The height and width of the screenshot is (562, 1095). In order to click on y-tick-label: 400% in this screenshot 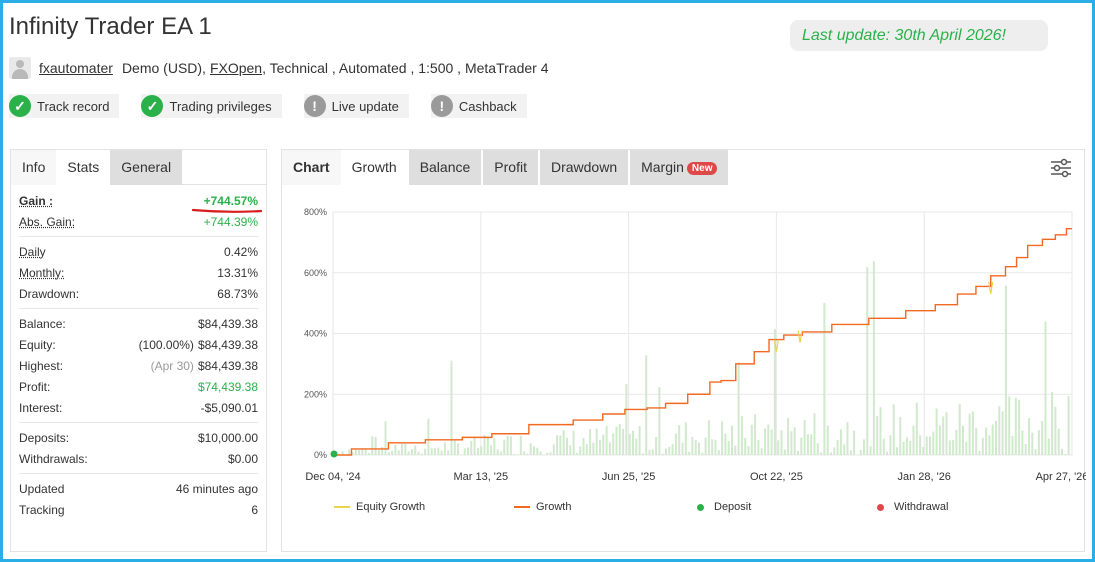, I will do `click(315, 334)`.